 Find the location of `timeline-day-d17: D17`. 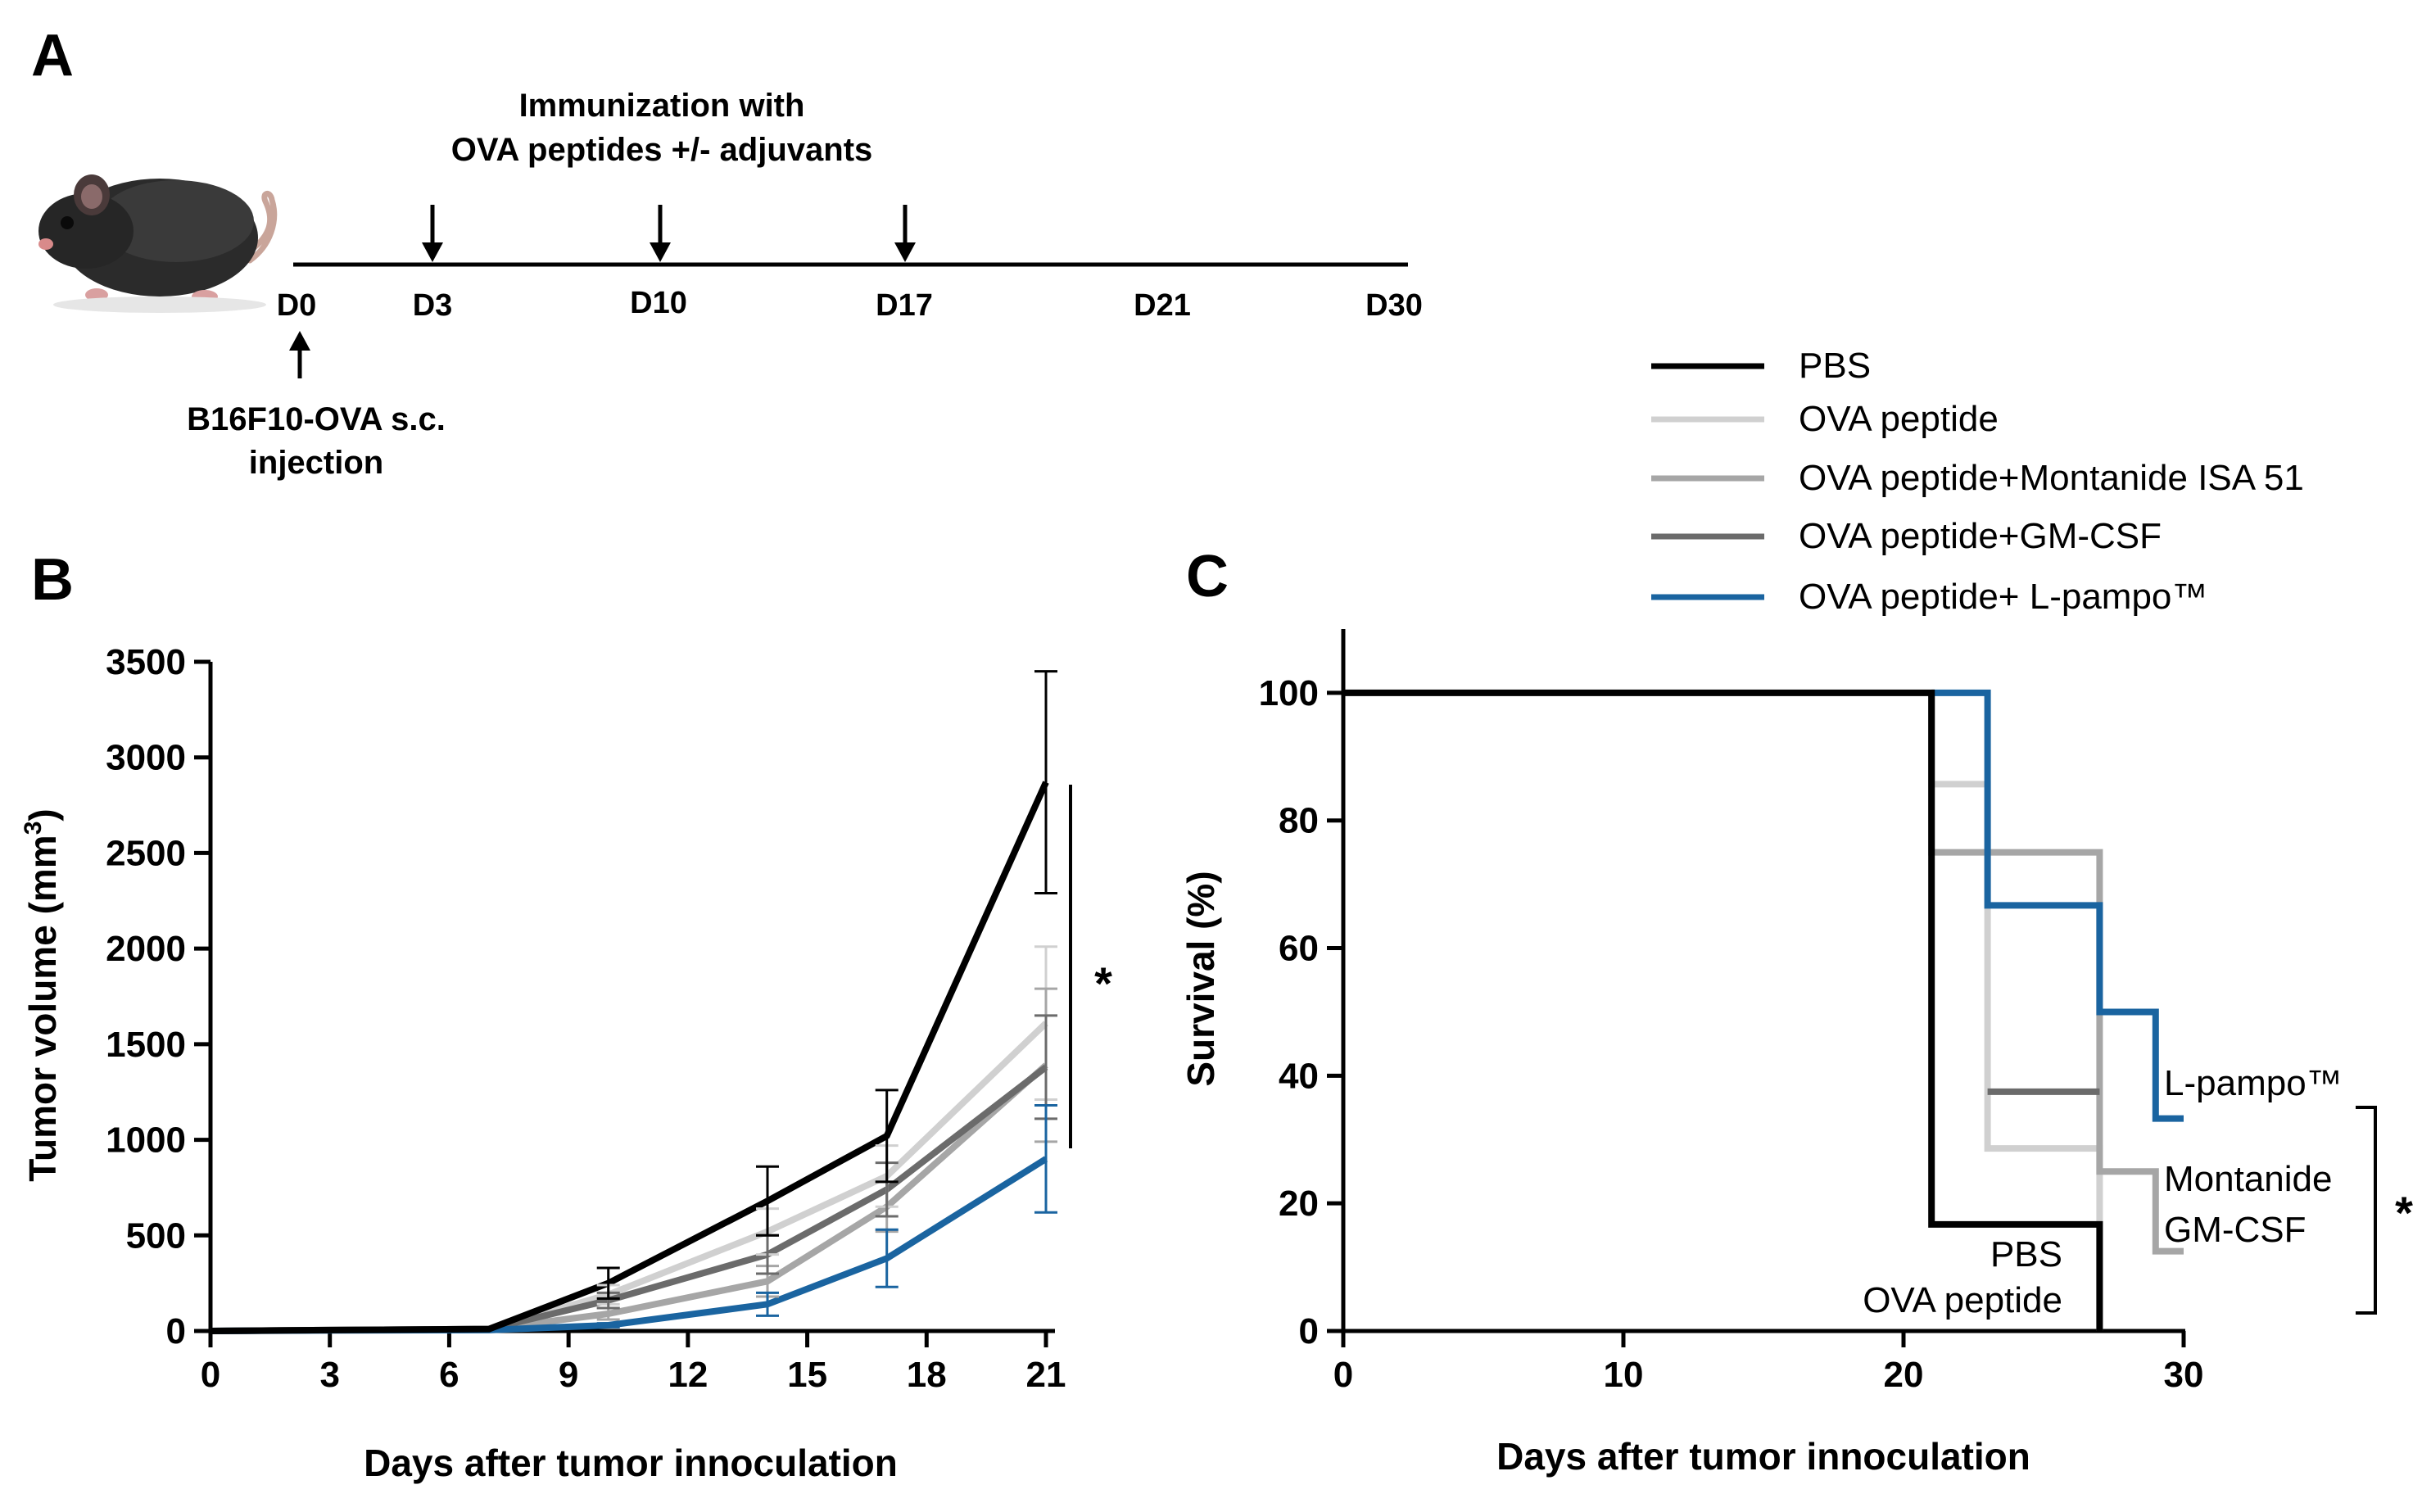

timeline-day-d17: D17 is located at coordinates (905, 305).